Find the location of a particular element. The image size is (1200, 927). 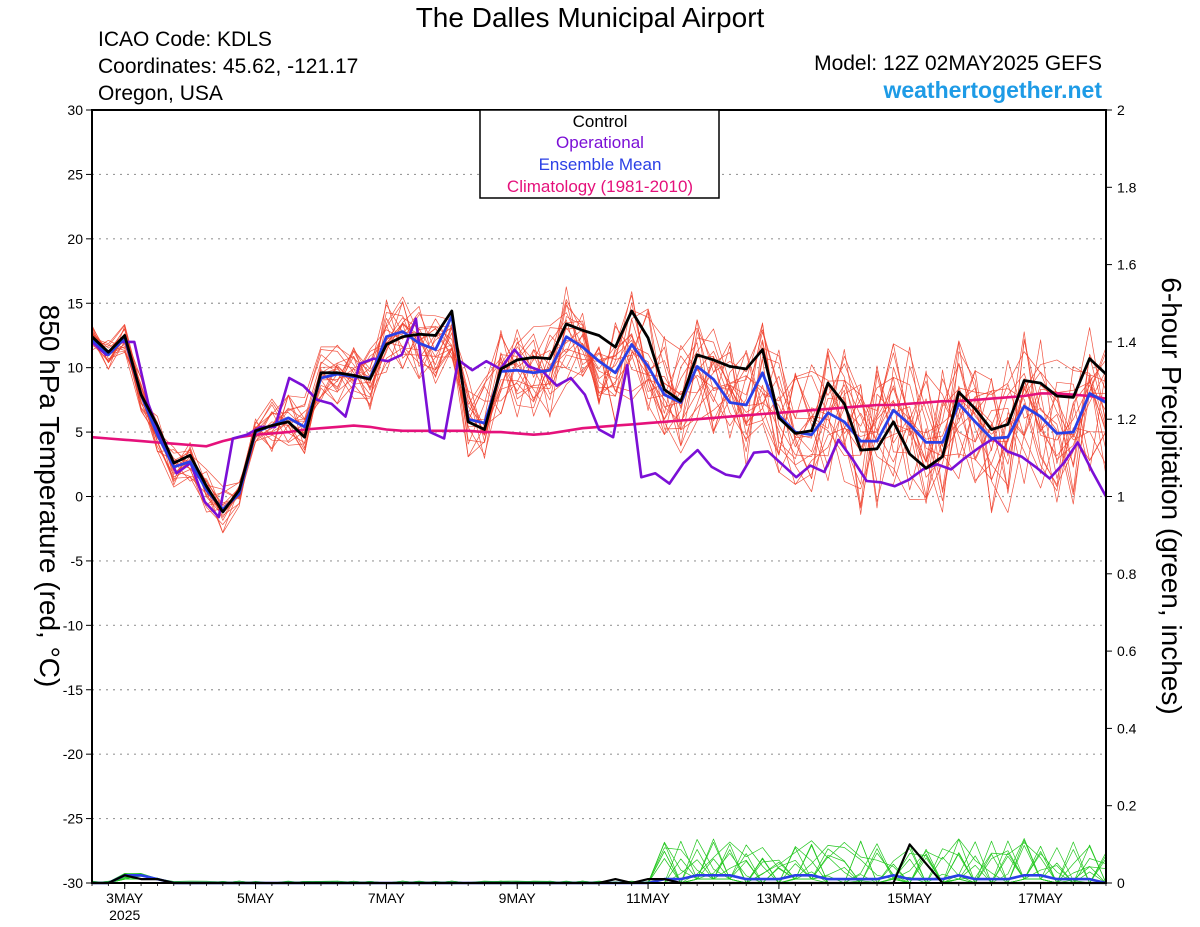

x-tick-label: 9MAY is located at coordinates (518, 898).